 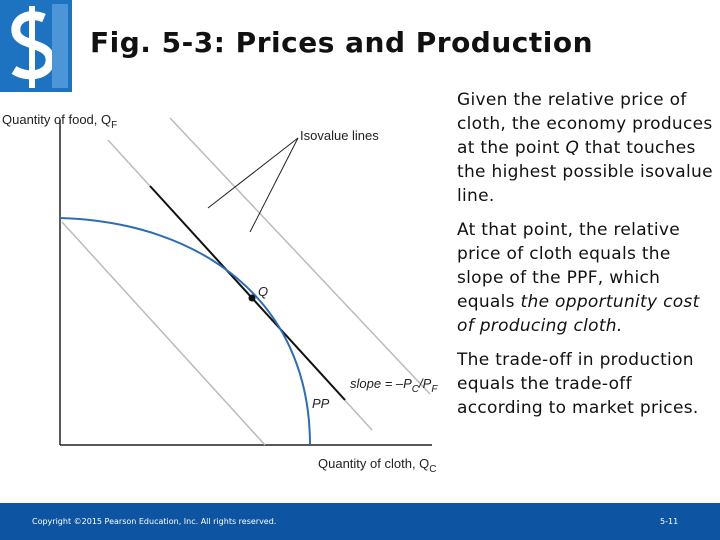 I want to click on text-run: the opportunity cost of producing cloth., so click(x=578, y=314).